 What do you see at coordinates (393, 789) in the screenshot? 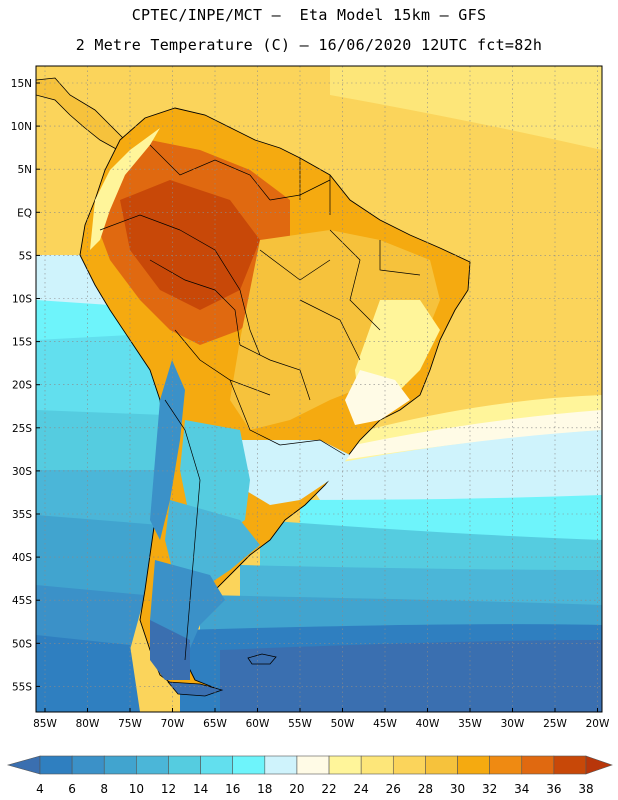
I see `colorbar-tick-label: 26` at bounding box center [393, 789].